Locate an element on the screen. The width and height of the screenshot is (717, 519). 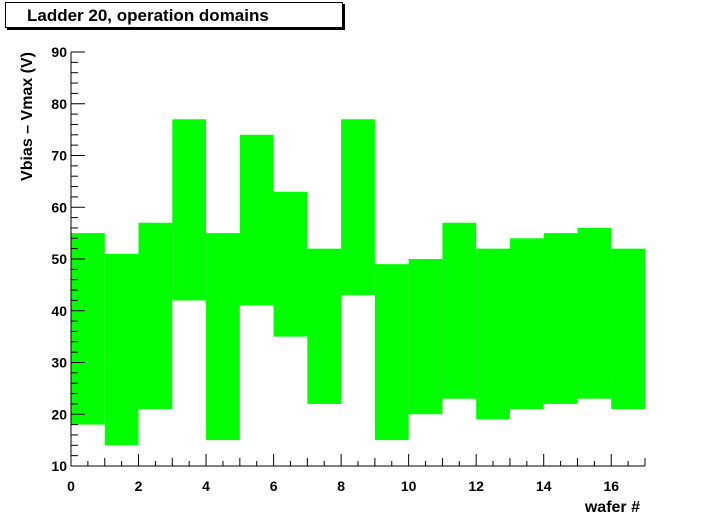
x-axis-label: wafer # is located at coordinates (612, 507).